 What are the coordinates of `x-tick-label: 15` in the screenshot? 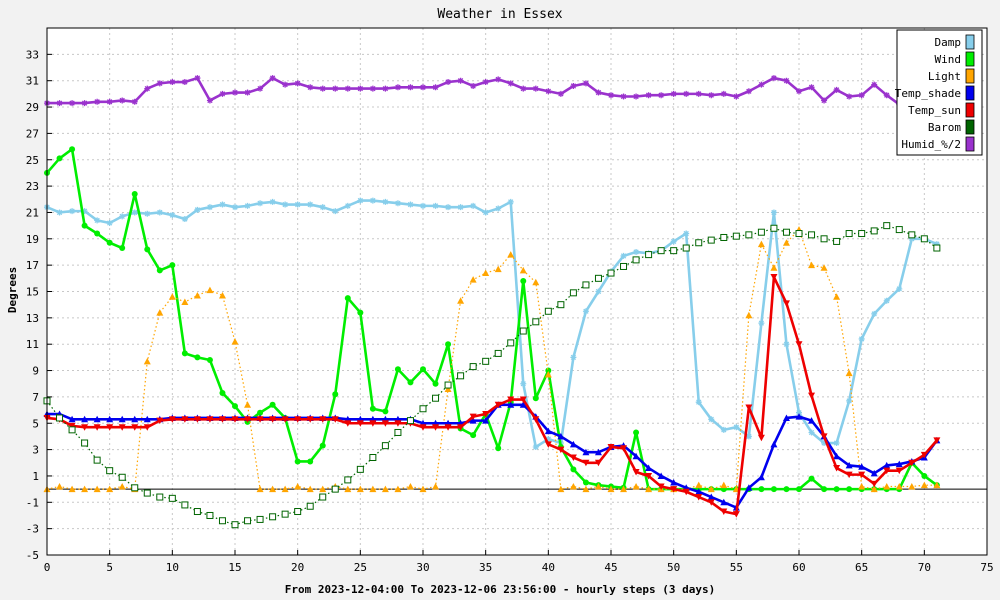 It's located at (234, 567).